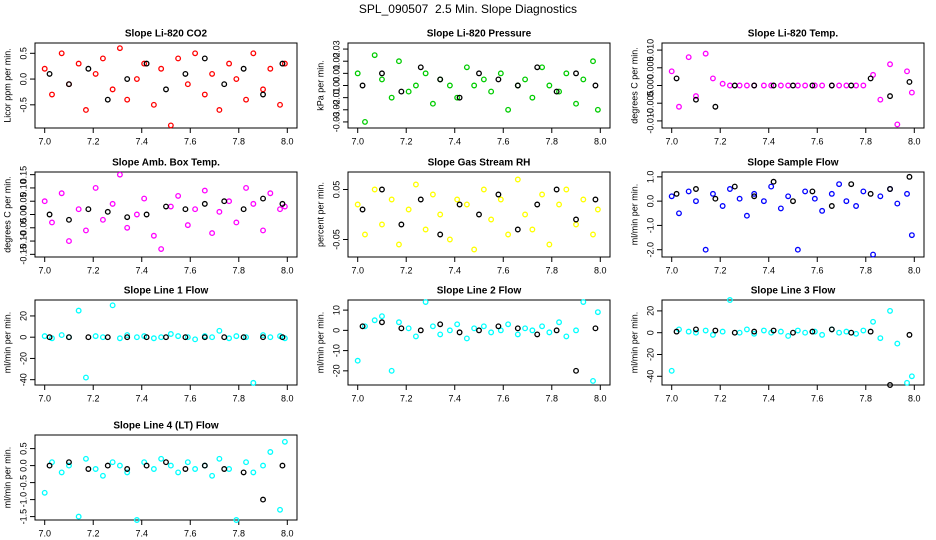 The height and width of the screenshot is (540, 936). What do you see at coordinates (44, 270) in the screenshot?
I see `x-tick-label: 7.0` at bounding box center [44, 270].